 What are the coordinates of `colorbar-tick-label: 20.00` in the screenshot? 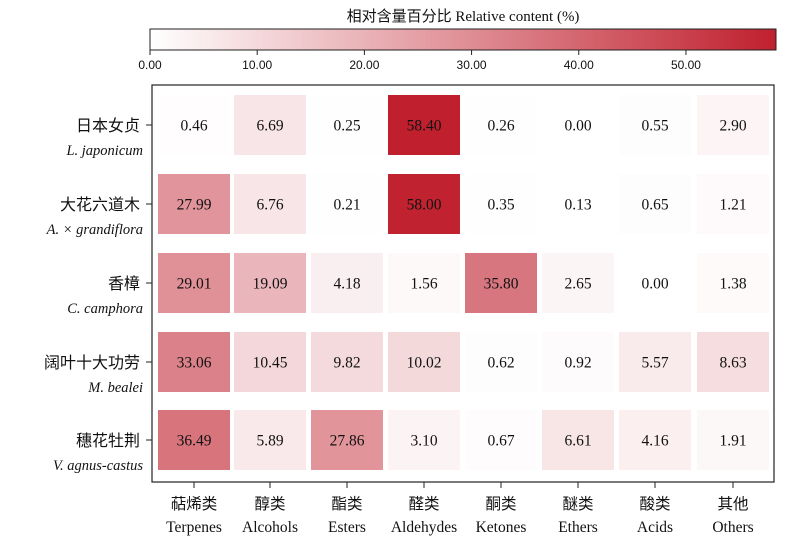 It's located at (364, 65).